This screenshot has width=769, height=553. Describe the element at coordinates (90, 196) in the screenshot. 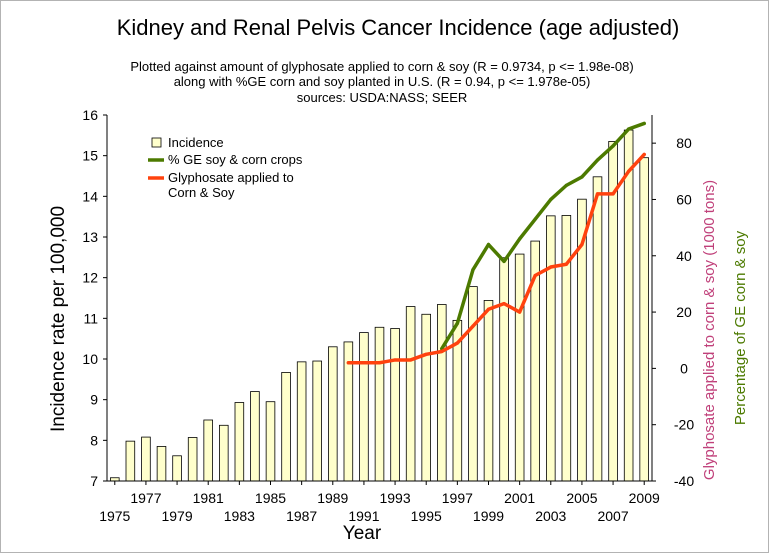

I see `y-tick-label-left-14: 14` at that location.